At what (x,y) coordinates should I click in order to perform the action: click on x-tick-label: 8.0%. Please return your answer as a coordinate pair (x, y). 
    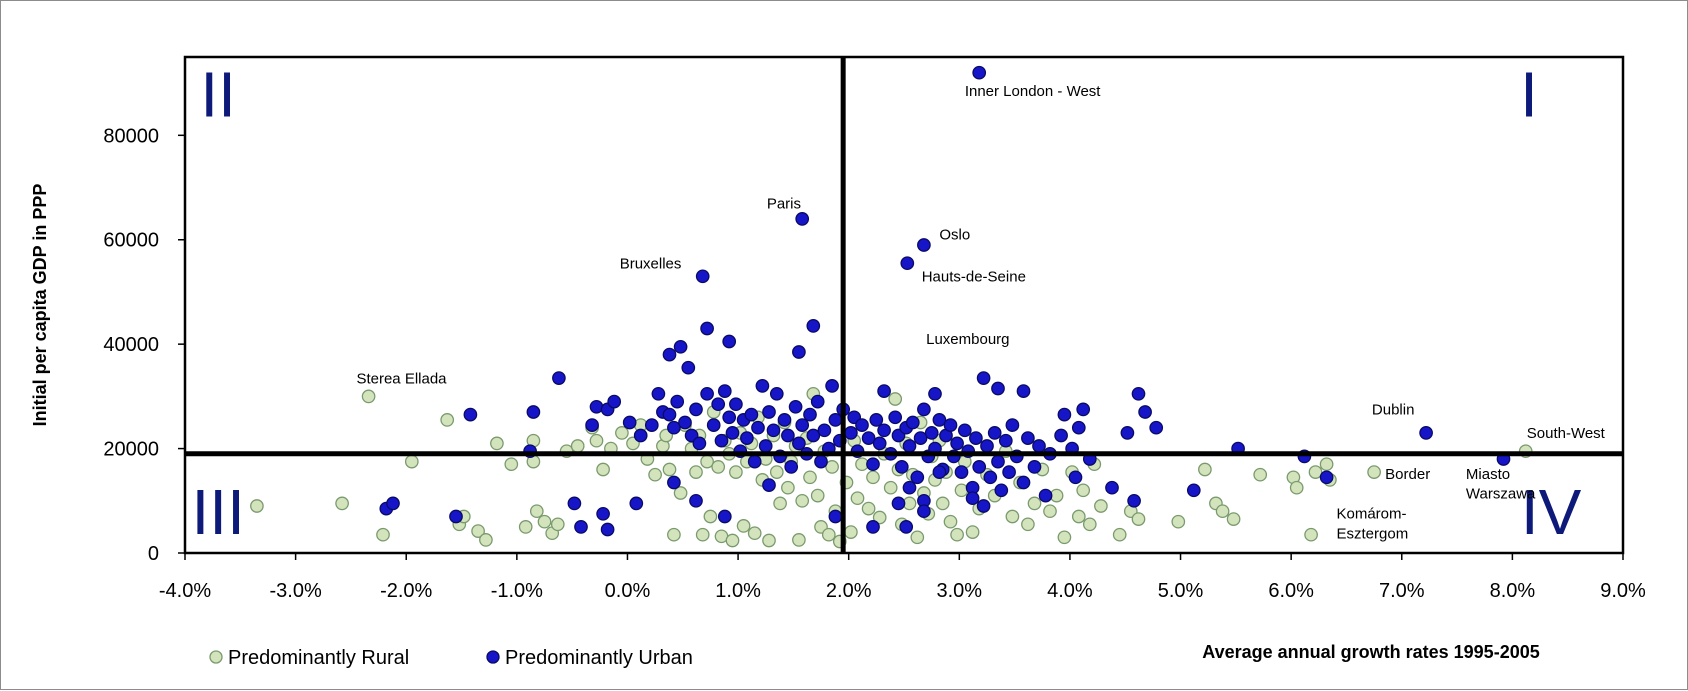
    Looking at the image, I should click on (1513, 591).